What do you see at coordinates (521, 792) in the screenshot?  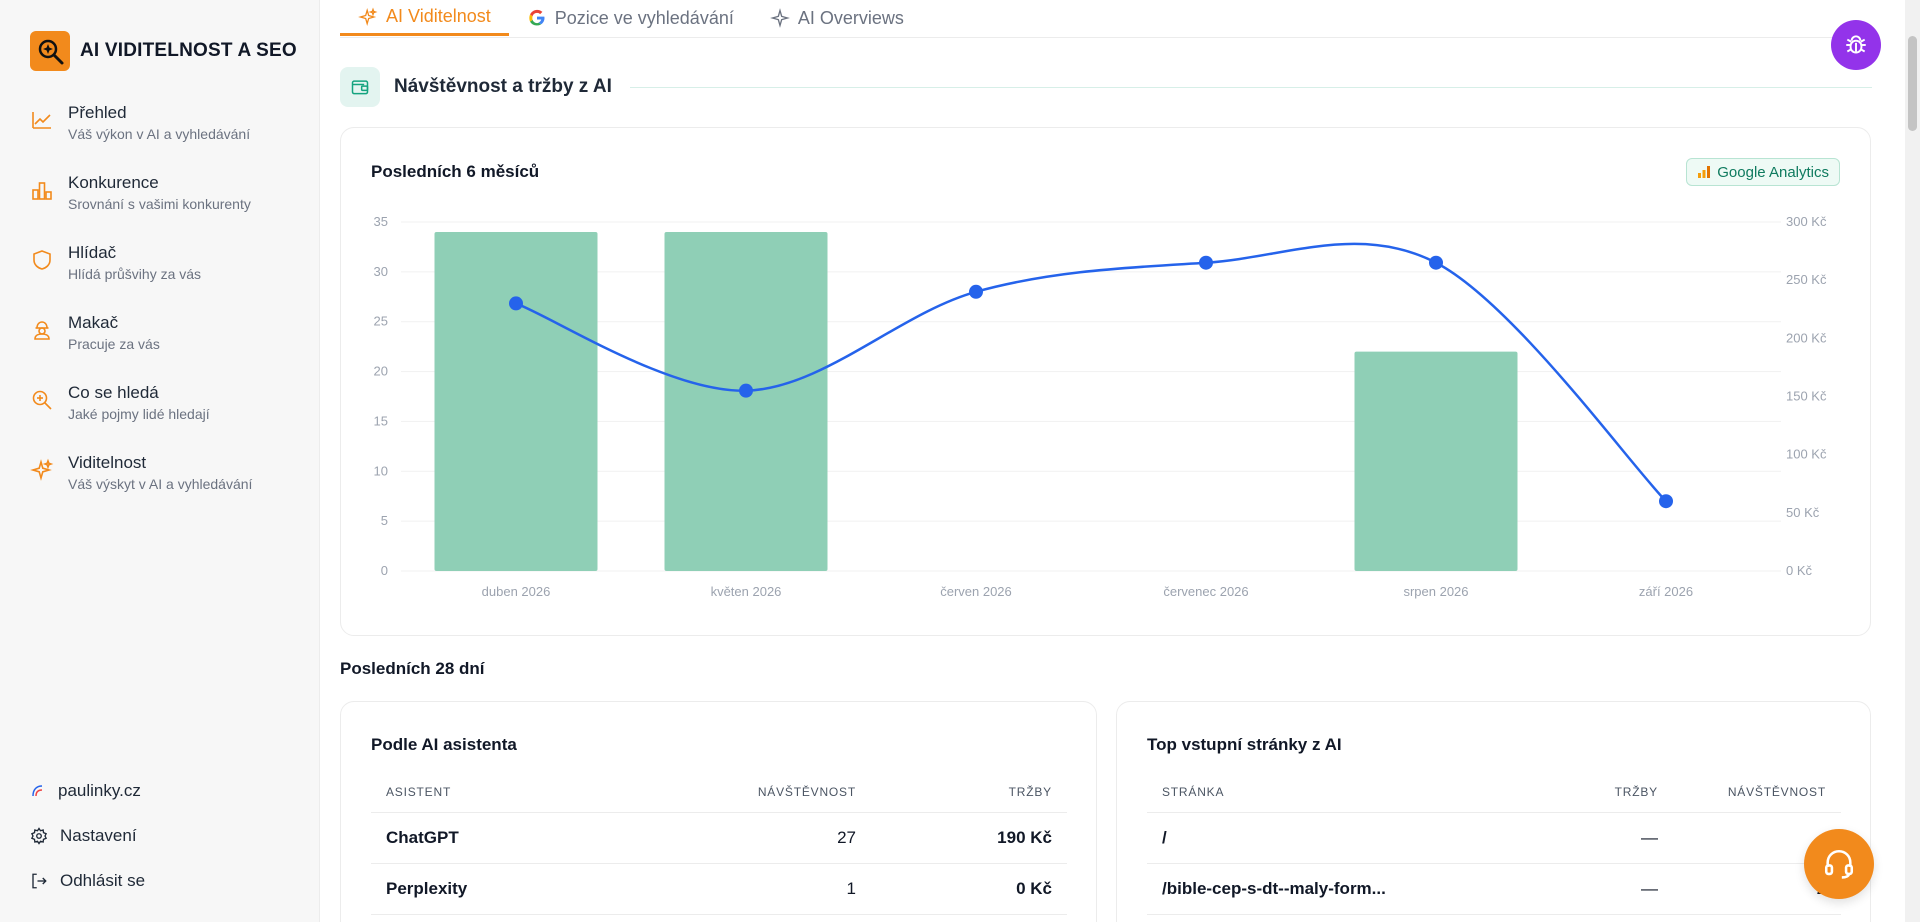 I see `col-header: ASISTENT` at bounding box center [521, 792].